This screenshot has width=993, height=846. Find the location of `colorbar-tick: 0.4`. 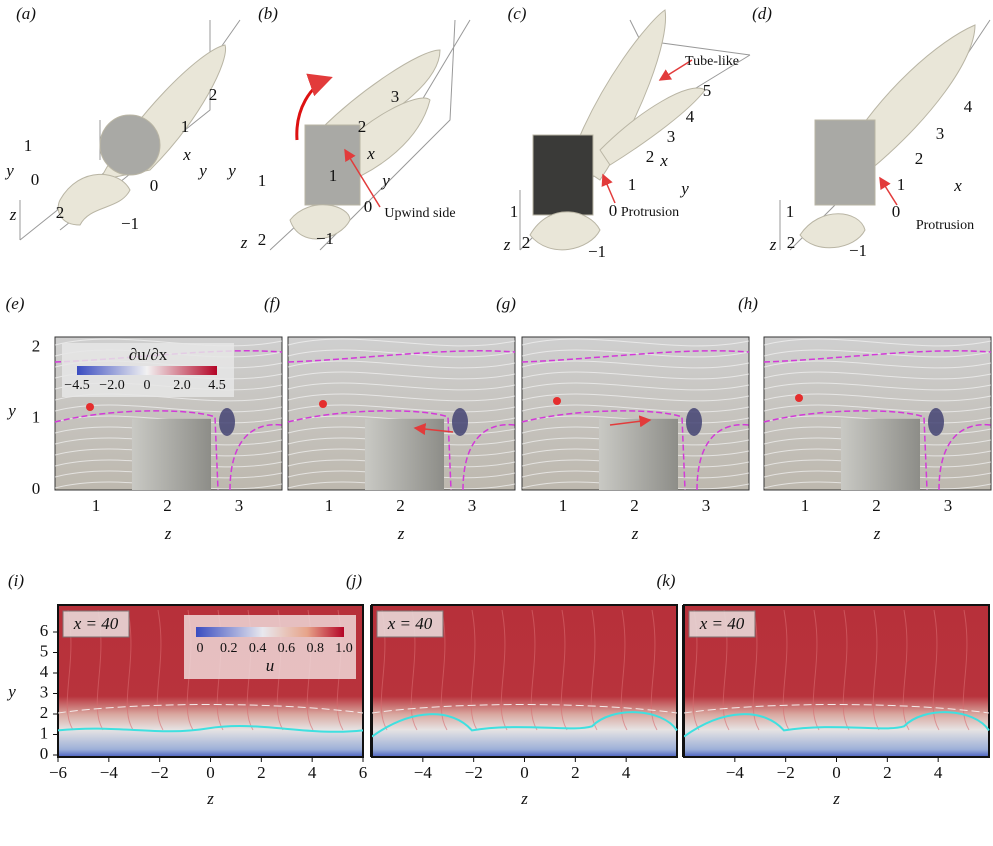

colorbar-tick: 0.4 is located at coordinates (258, 648).